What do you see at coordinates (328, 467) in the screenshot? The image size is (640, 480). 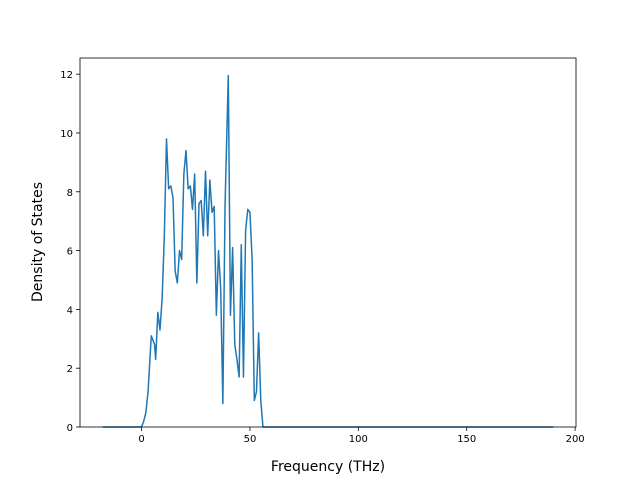 I see `x-axis-label: Frequency (THz)` at bounding box center [328, 467].